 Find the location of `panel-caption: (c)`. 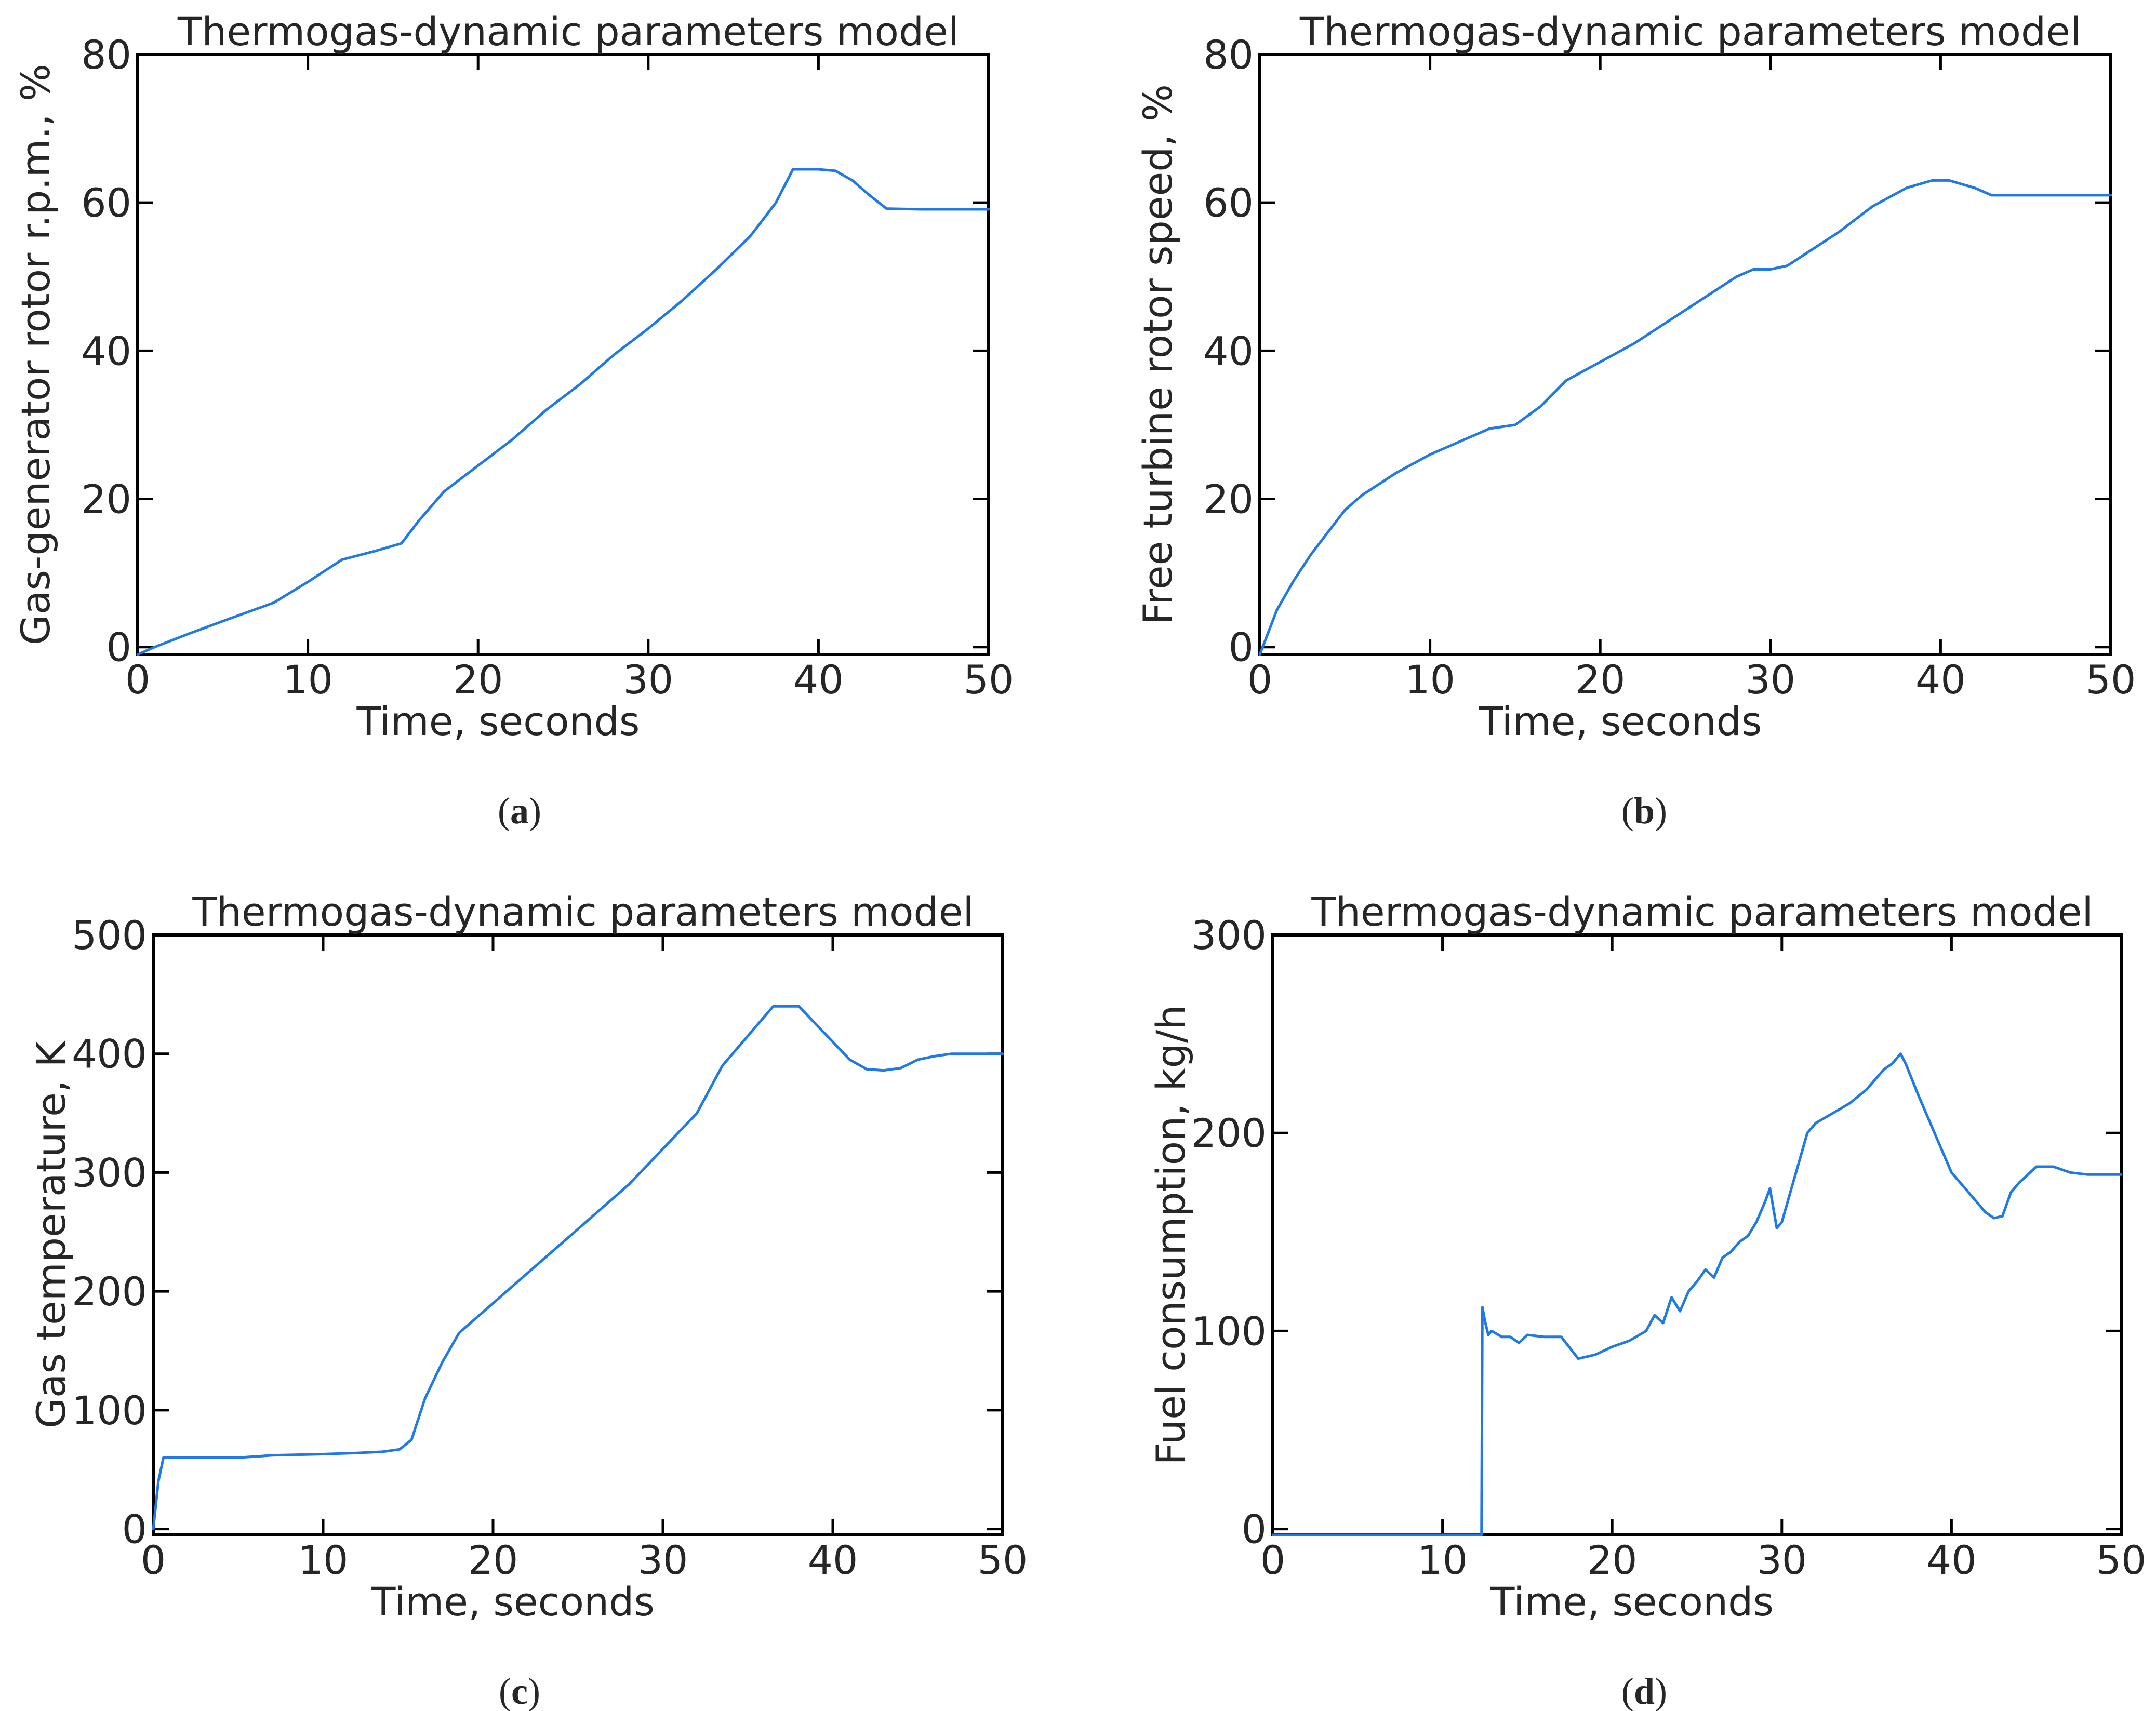

panel-caption: (c) is located at coordinates (519, 1691).